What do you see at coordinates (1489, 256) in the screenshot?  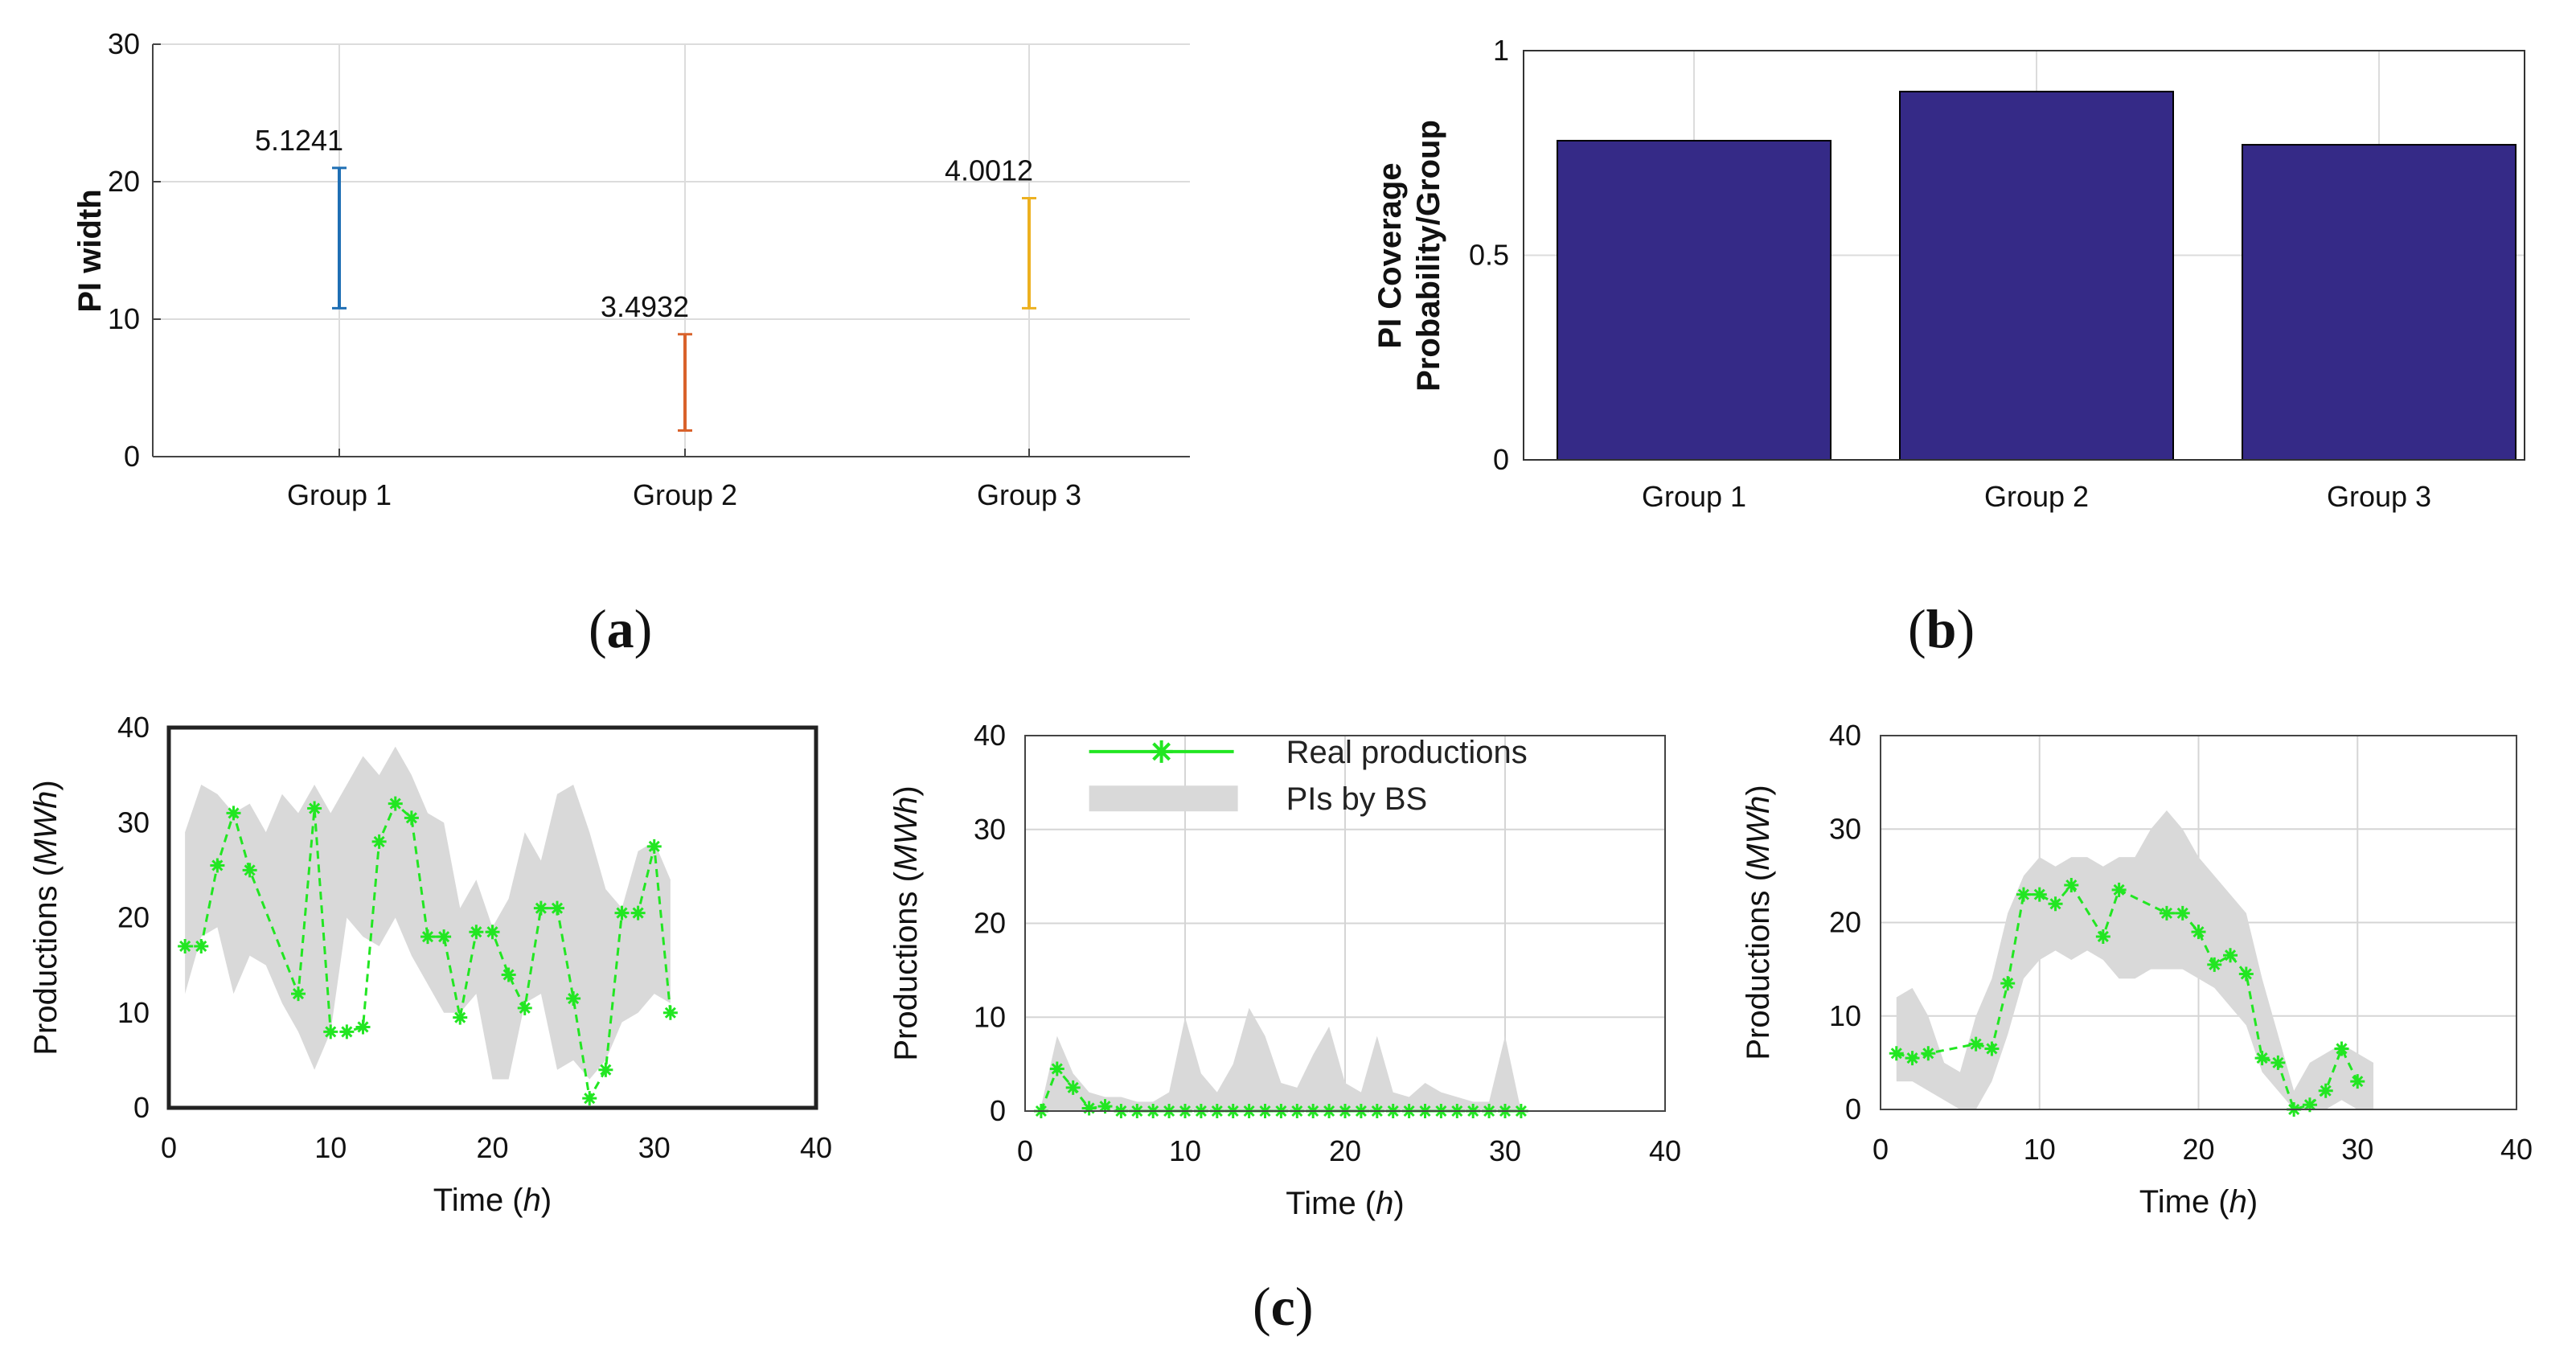 I see `y-tick-label: 0.5` at bounding box center [1489, 256].